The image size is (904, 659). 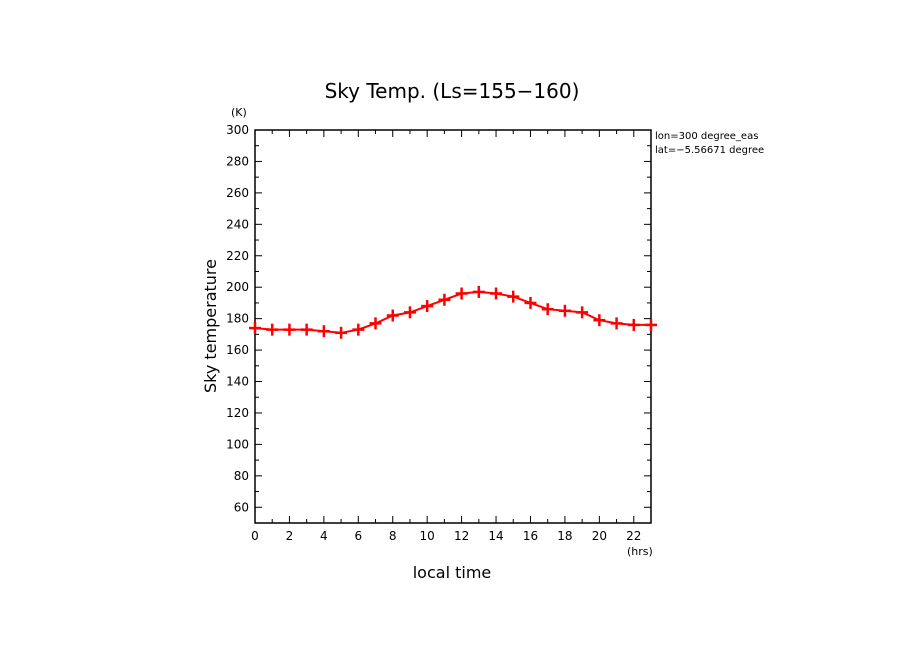 What do you see at coordinates (237, 413) in the screenshot?
I see `y-tick-label: 120` at bounding box center [237, 413].